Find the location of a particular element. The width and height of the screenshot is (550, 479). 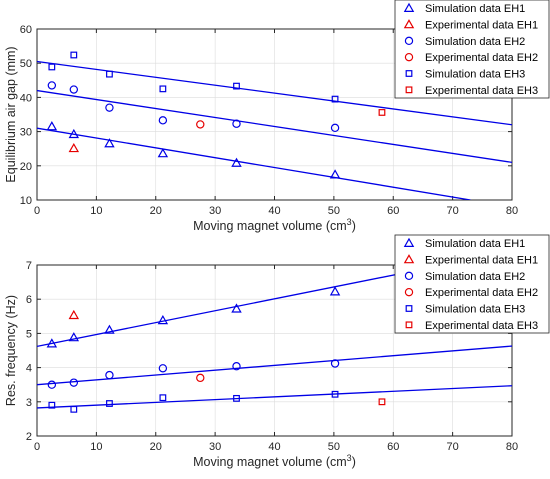

x-tick-label: 10 is located at coordinates (96, 447).